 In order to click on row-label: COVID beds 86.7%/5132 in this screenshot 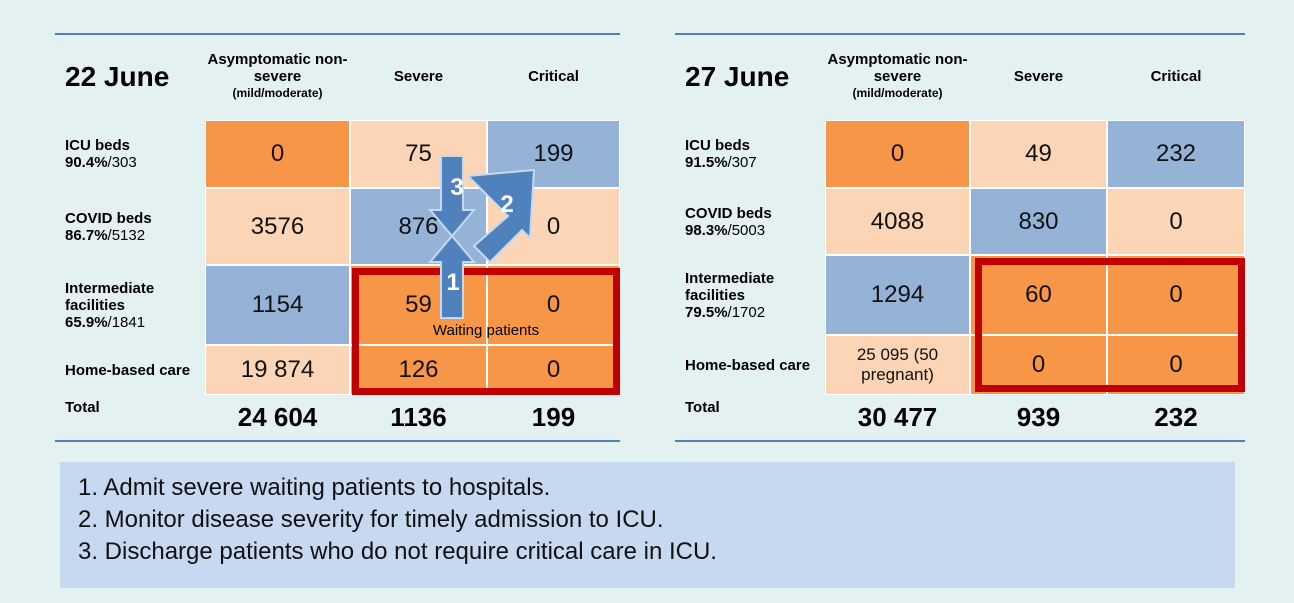, I will do `click(130, 226)`.